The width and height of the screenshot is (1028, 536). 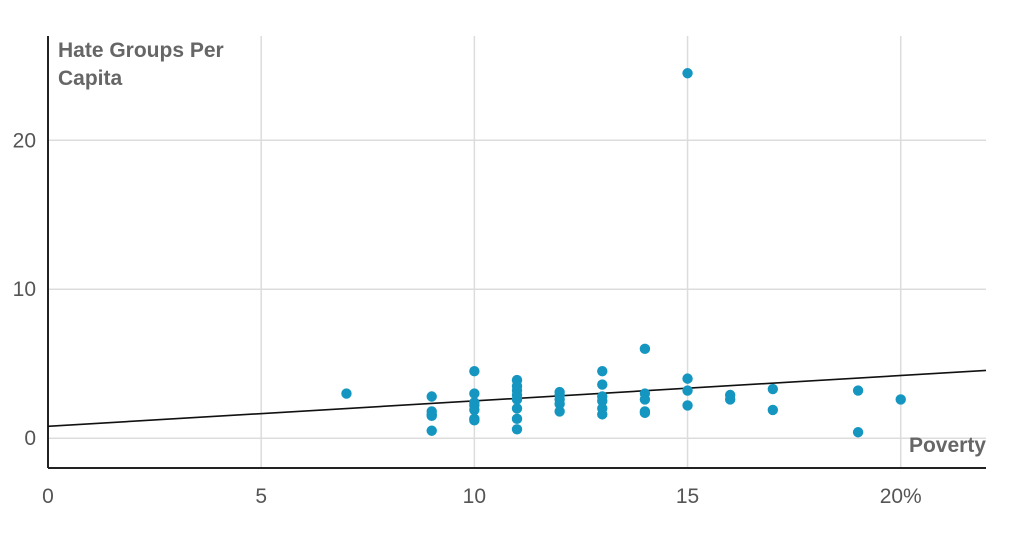 What do you see at coordinates (48, 496) in the screenshot?
I see `x-tick-label: 0` at bounding box center [48, 496].